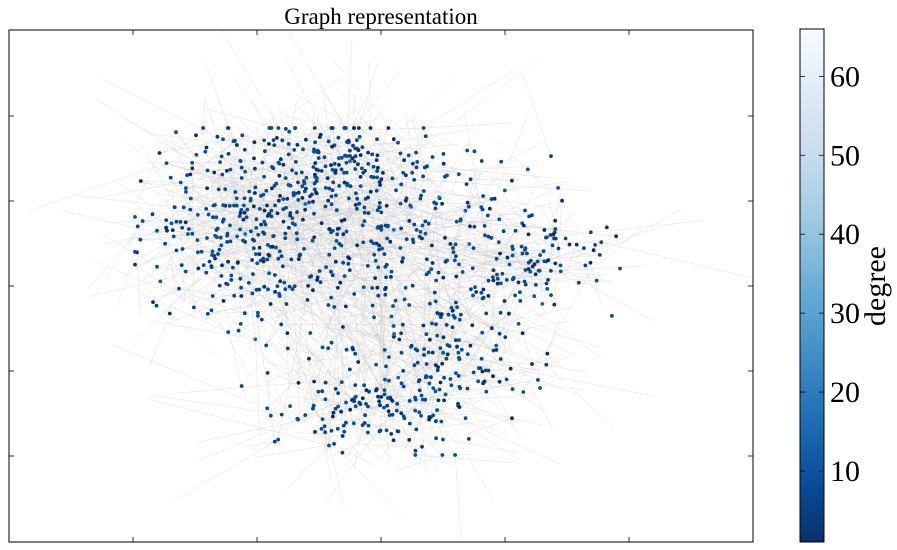 The width and height of the screenshot is (897, 550). What do you see at coordinates (875, 286) in the screenshot?
I see `colorbar-label: degree` at bounding box center [875, 286].